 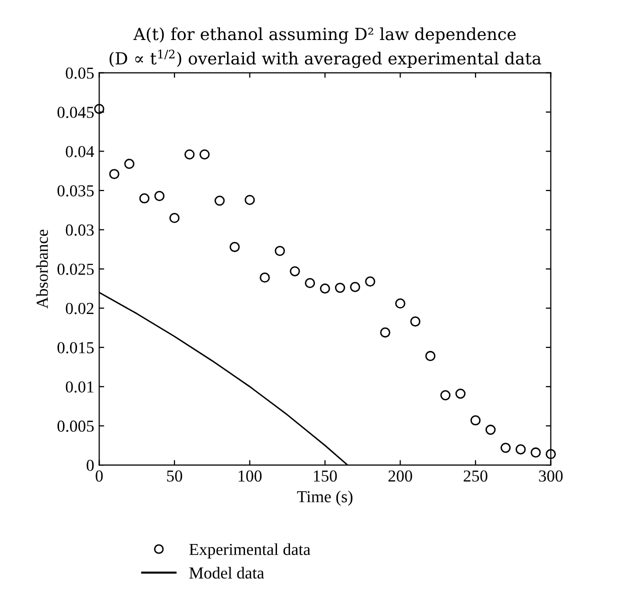 I want to click on y-tick-label: 0.025, so click(x=75, y=269).